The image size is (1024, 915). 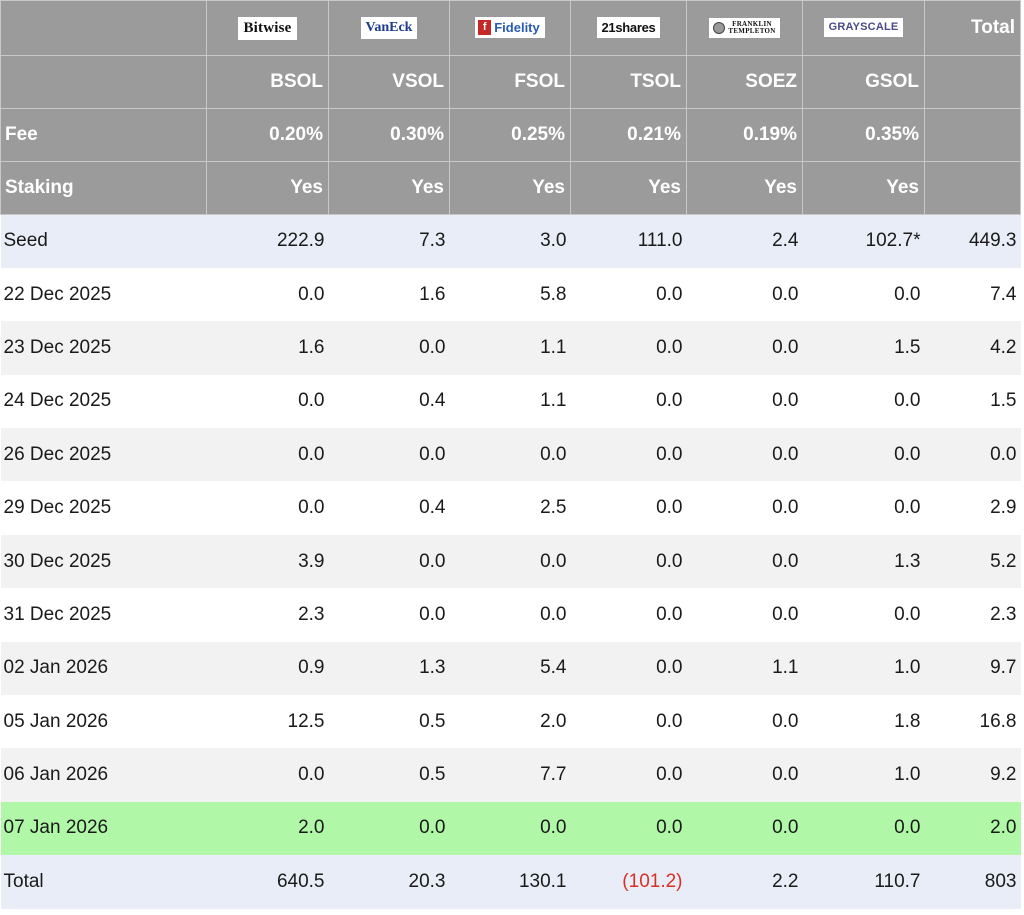 What do you see at coordinates (744, 82) in the screenshot?
I see `ticker-soez: SOEZ` at bounding box center [744, 82].